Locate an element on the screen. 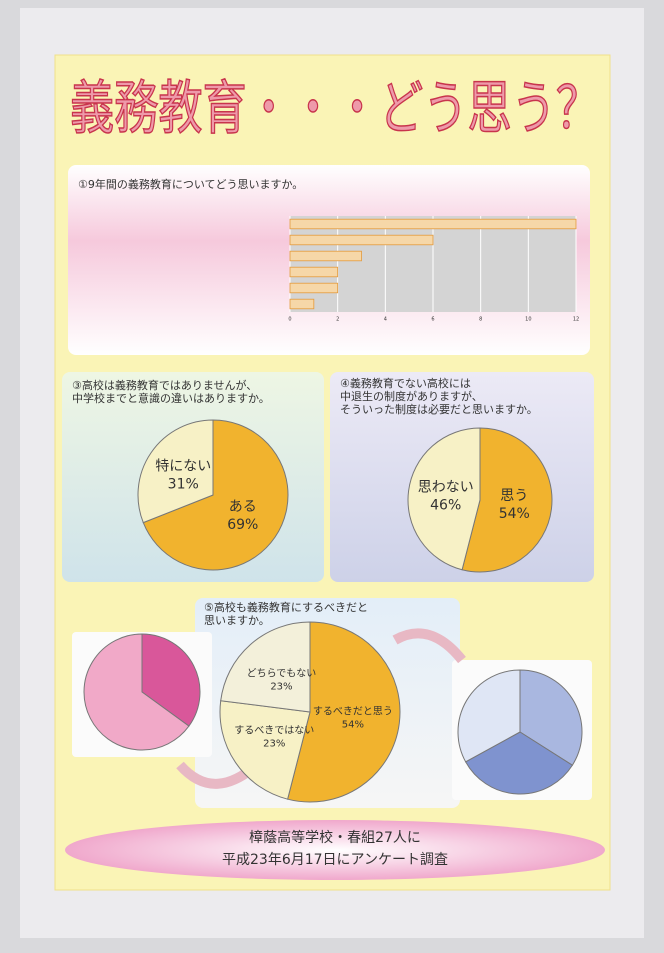  footer-line: 平成23年6月17日にアンケート調査 is located at coordinates (335, 860).